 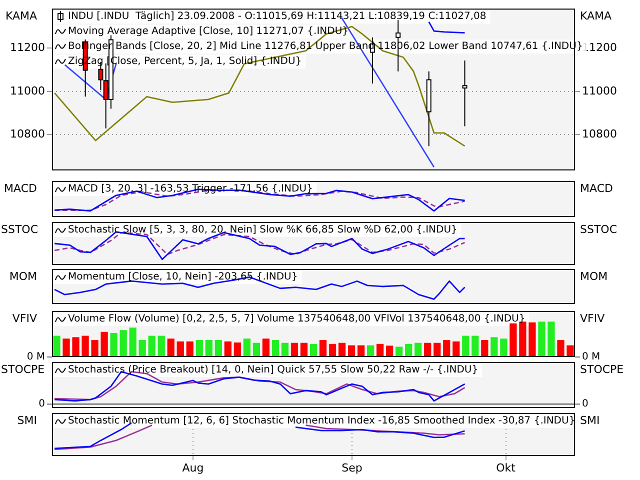 What do you see at coordinates (27, 134) in the screenshot?
I see `y-tick-label: 10800` at bounding box center [27, 134].